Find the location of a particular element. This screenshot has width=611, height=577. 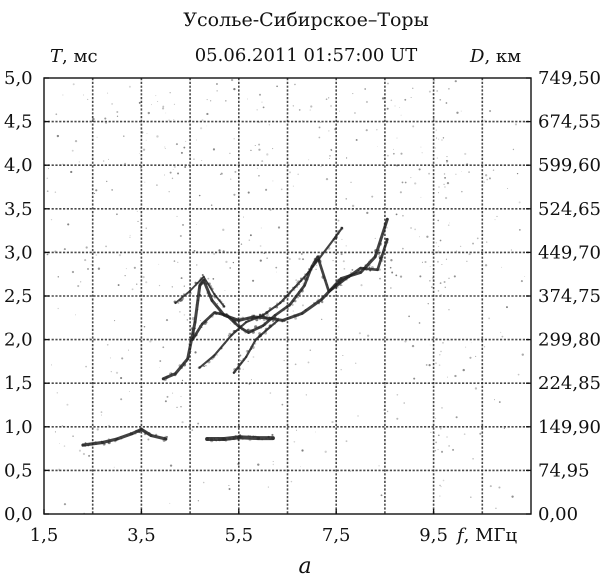

x-axis-label: f, МГц is located at coordinates (486, 535).